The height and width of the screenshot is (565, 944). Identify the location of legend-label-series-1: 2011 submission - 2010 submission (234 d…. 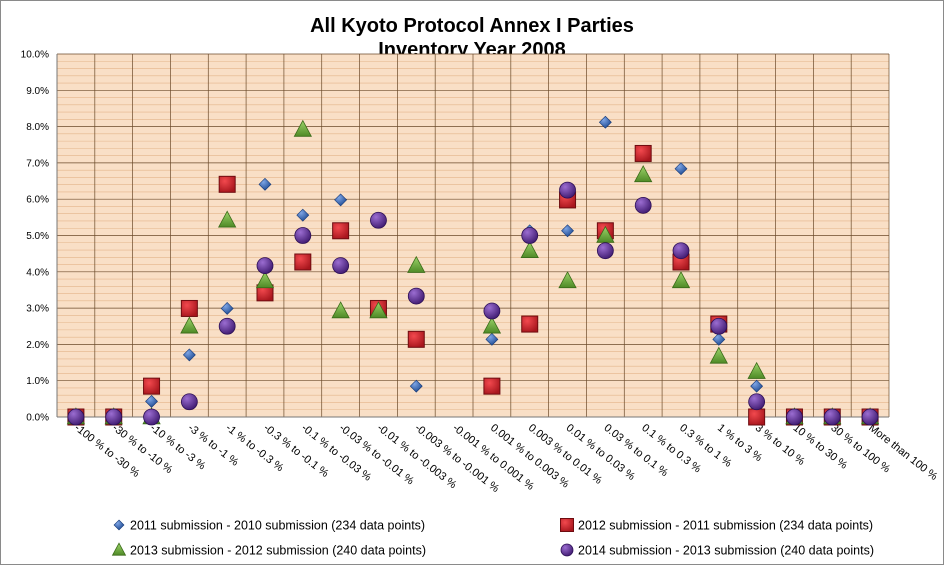
(277, 526).